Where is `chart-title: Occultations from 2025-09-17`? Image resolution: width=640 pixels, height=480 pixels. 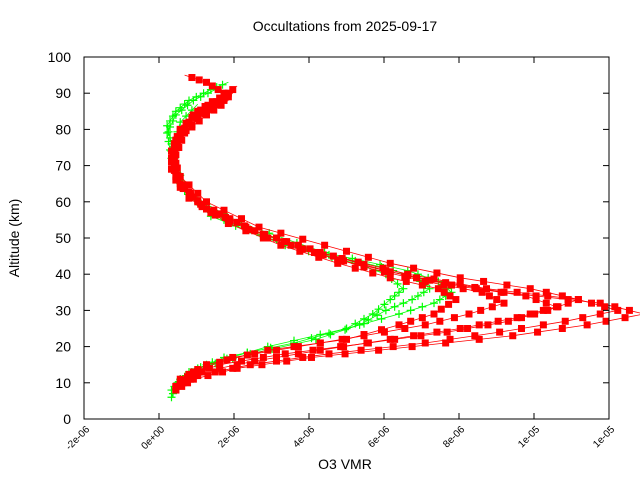 chart-title: Occultations from 2025-09-17 is located at coordinates (345, 26).